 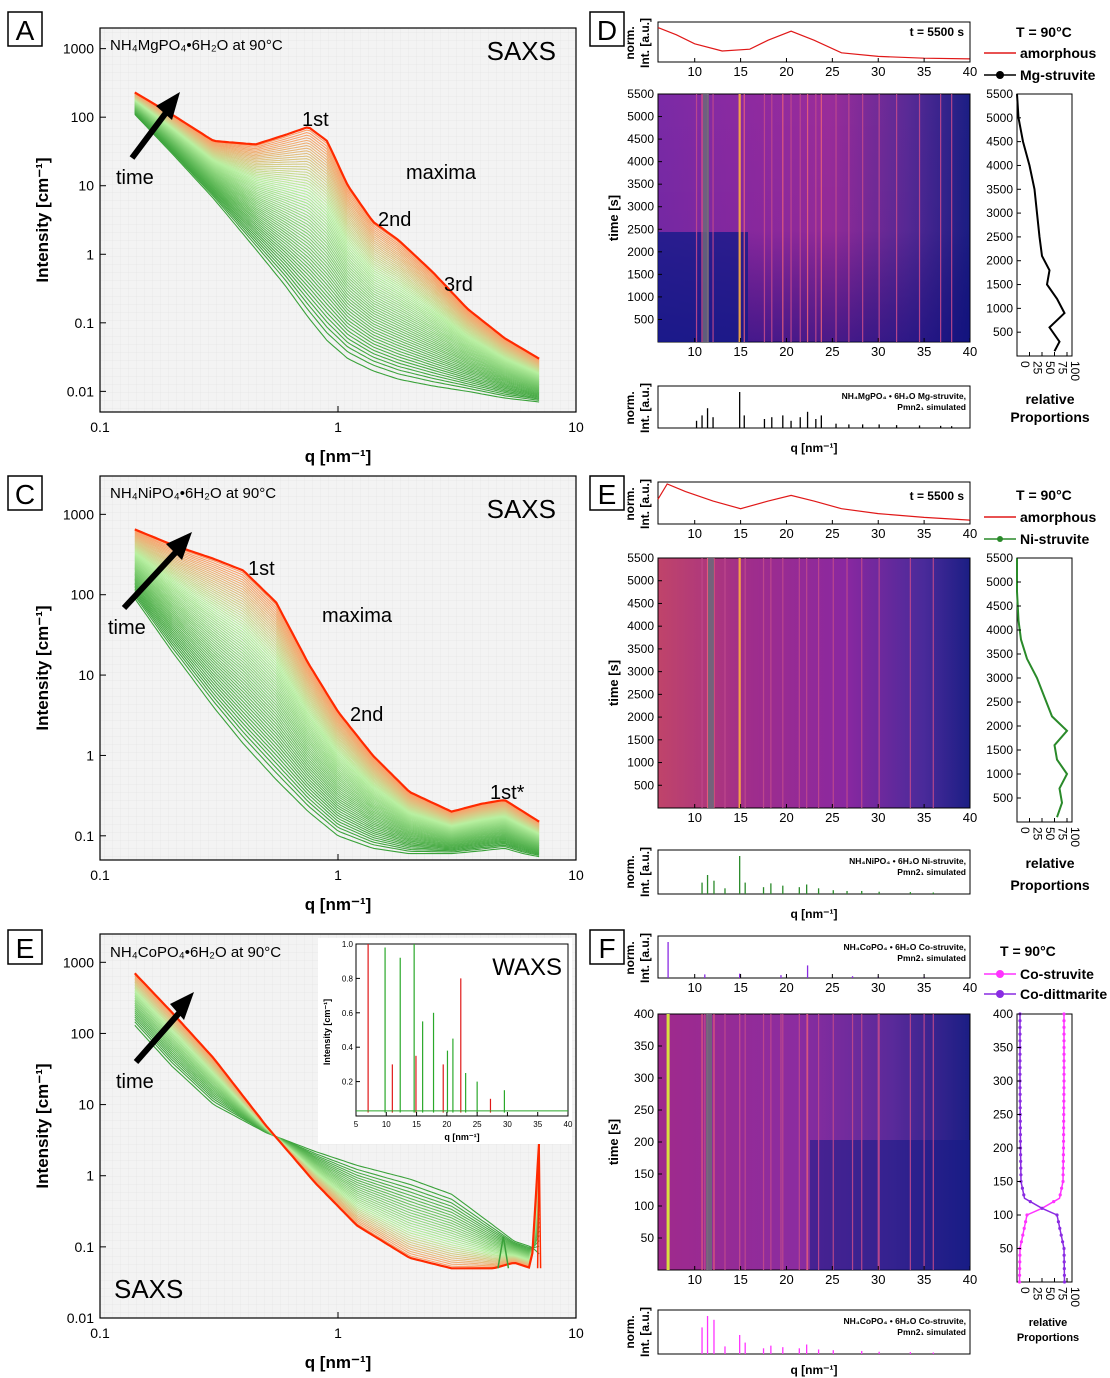 What do you see at coordinates (1075, 837) in the screenshot?
I see `side-x-tick-label: 100` at bounding box center [1075, 837].